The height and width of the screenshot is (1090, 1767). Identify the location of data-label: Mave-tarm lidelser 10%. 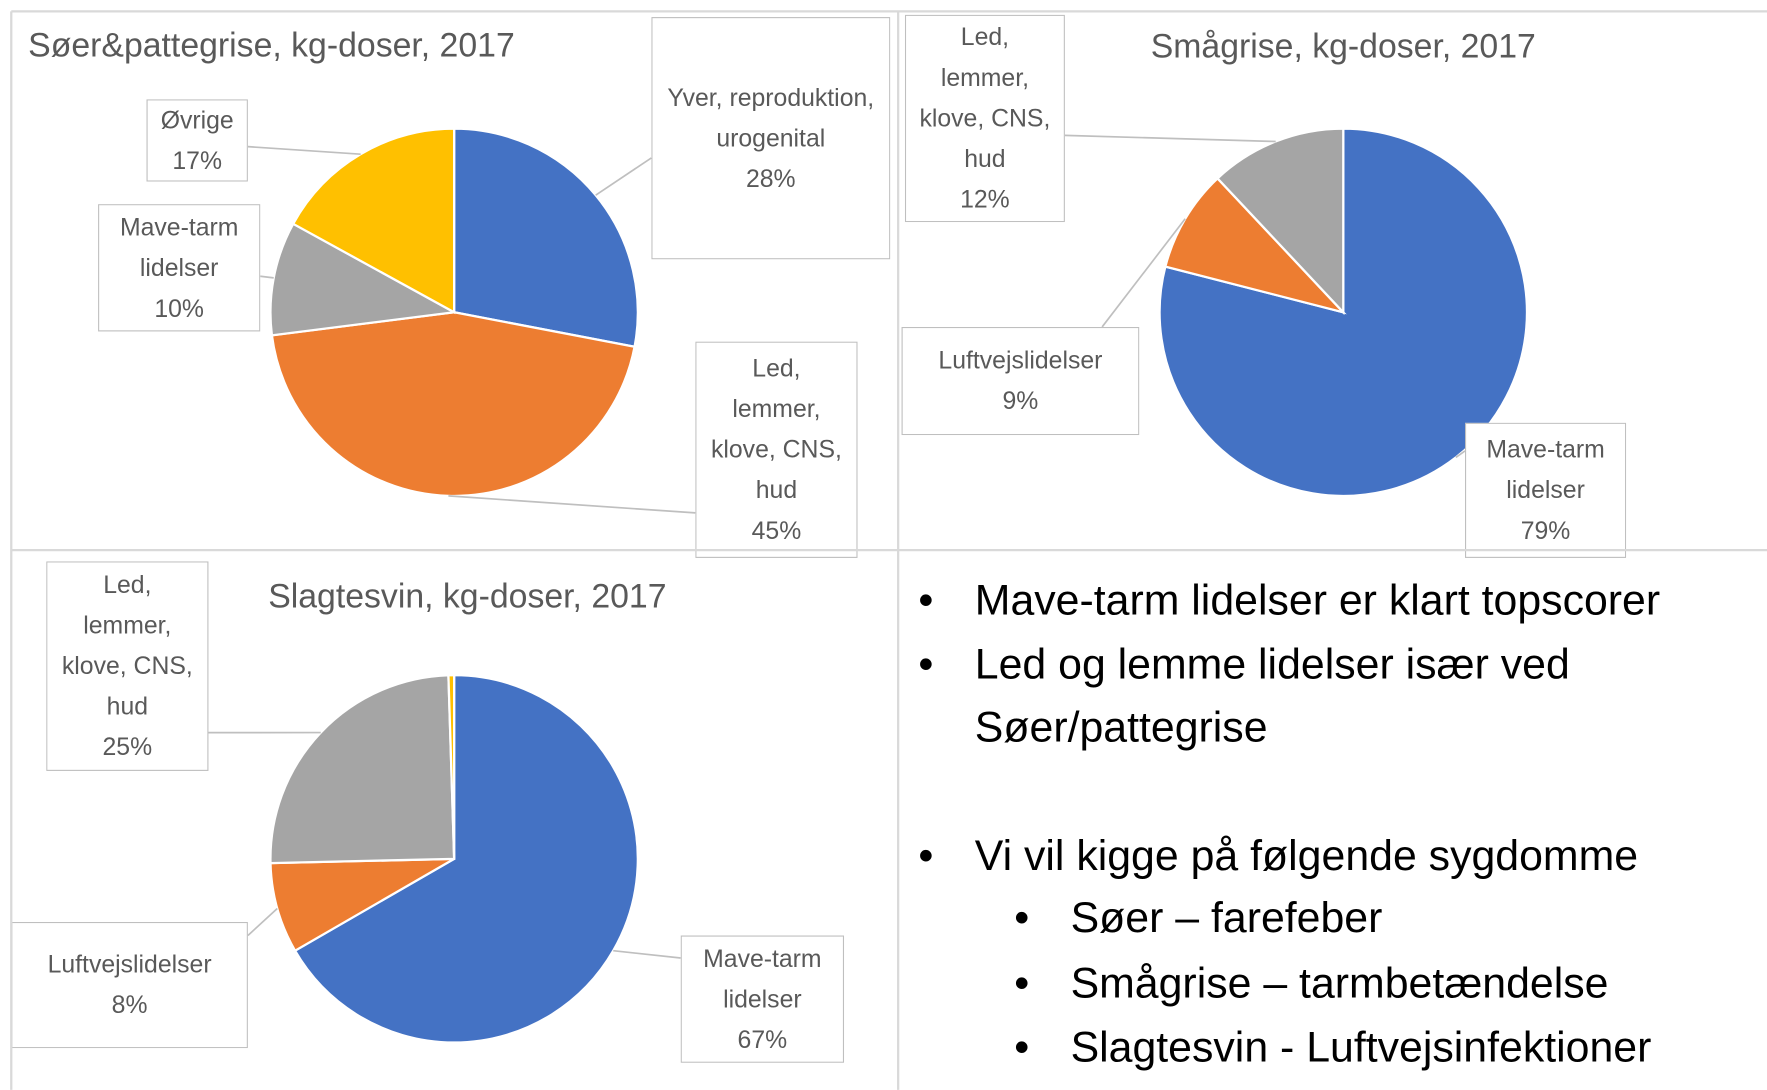
(179, 268).